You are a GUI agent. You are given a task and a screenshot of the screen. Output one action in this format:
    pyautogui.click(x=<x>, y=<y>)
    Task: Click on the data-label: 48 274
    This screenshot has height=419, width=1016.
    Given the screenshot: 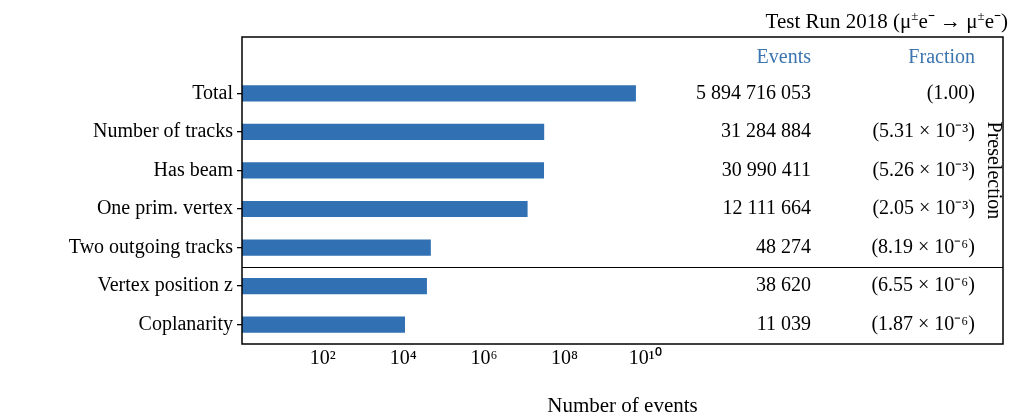 What is the action you would take?
    pyautogui.click(x=783, y=245)
    